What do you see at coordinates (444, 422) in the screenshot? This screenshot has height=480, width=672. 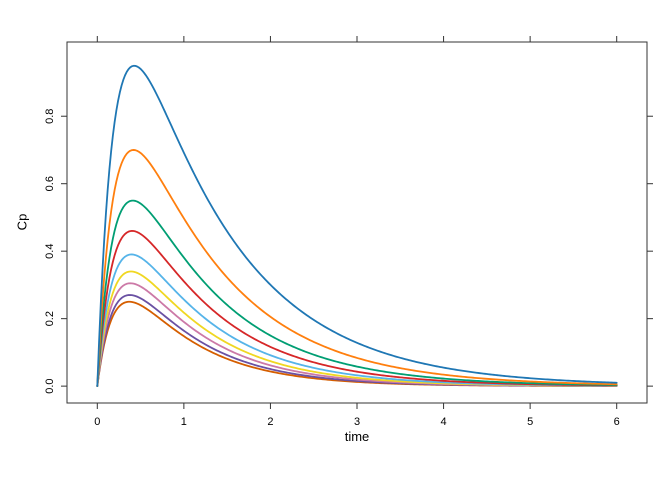 I see `x-tick-label: 4` at bounding box center [444, 422].